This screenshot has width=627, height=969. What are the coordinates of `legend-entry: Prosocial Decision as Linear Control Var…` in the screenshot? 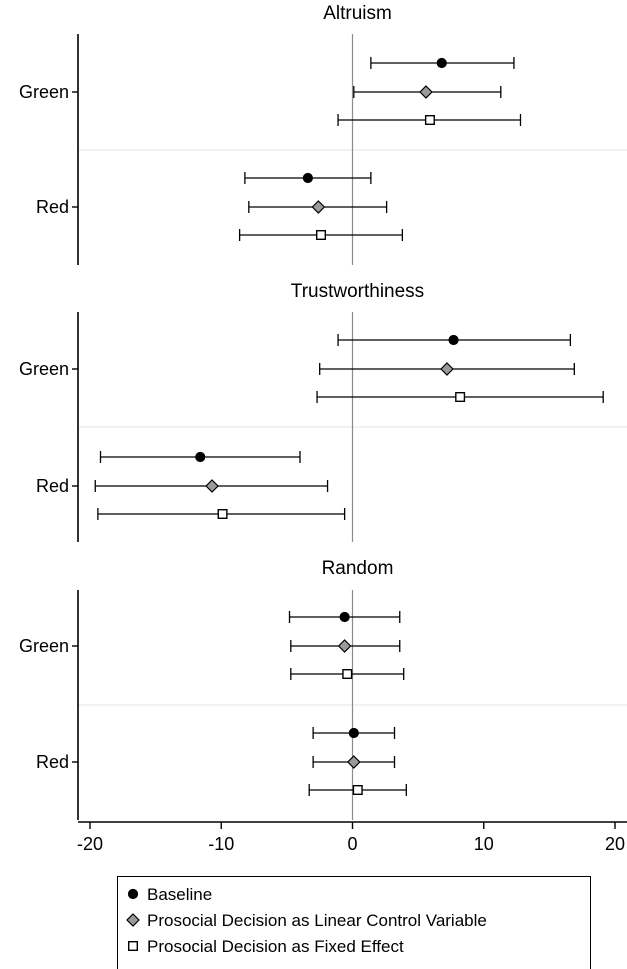 It's located at (306, 920).